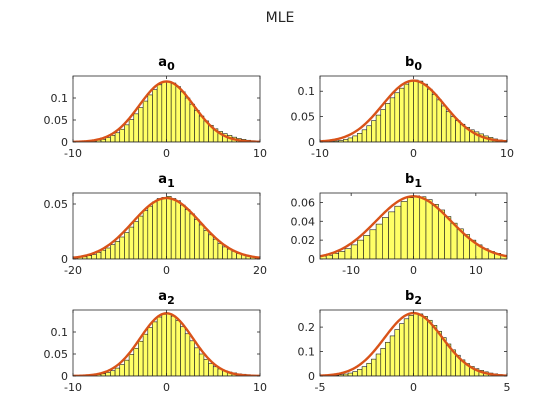  What do you see at coordinates (303, 202) in the screenshot?
I see `y-tick-label: 0.06` at bounding box center [303, 202].